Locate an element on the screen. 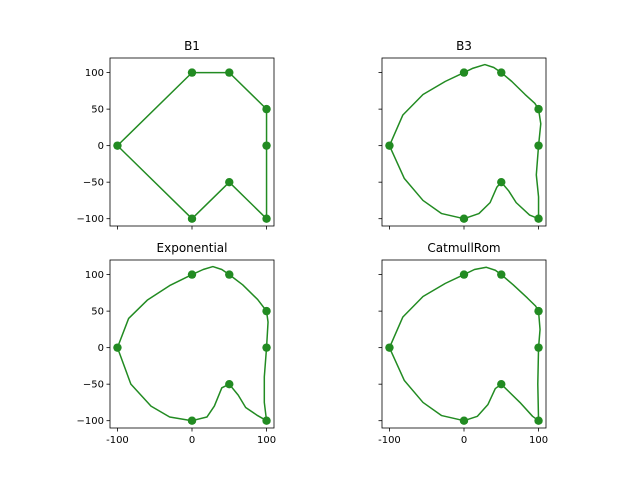 The width and height of the screenshot is (640, 480). subplot-title: CatmullRom is located at coordinates (463, 248).